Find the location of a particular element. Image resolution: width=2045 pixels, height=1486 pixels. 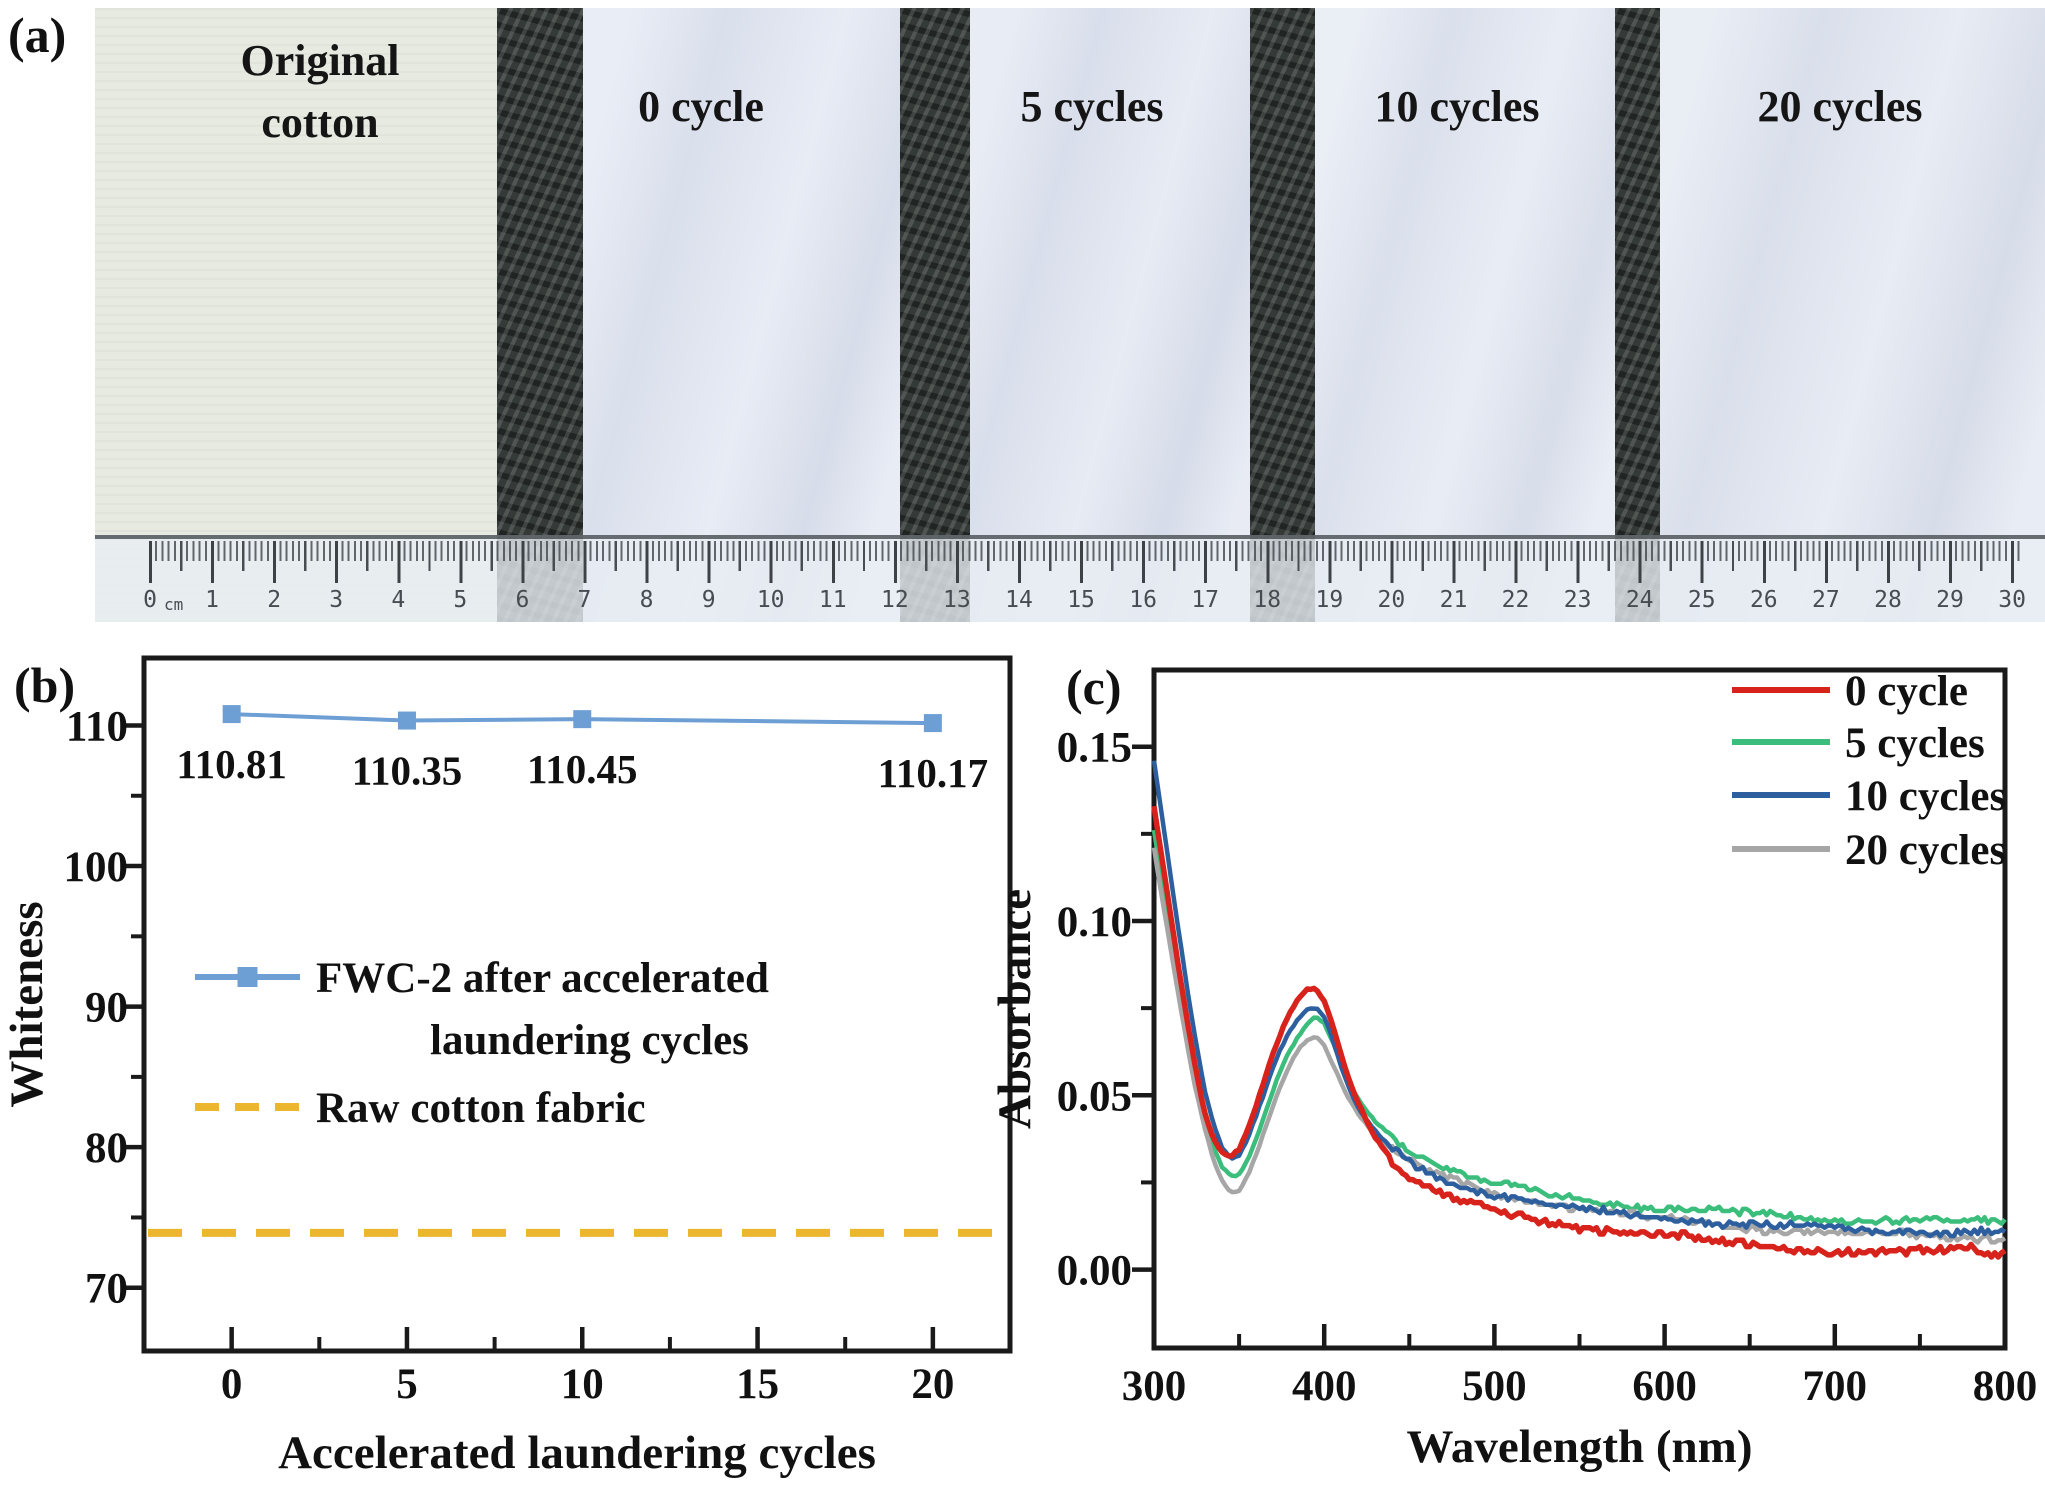

panel-tag: (c) is located at coordinates (1094, 687).